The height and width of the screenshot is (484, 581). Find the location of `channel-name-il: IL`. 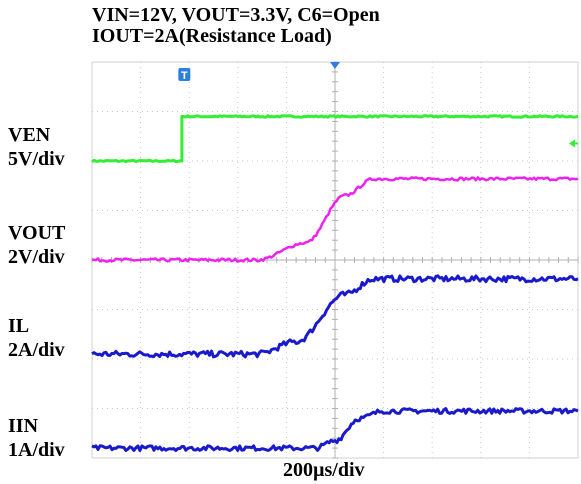

channel-name-il: IL is located at coordinates (19, 326).